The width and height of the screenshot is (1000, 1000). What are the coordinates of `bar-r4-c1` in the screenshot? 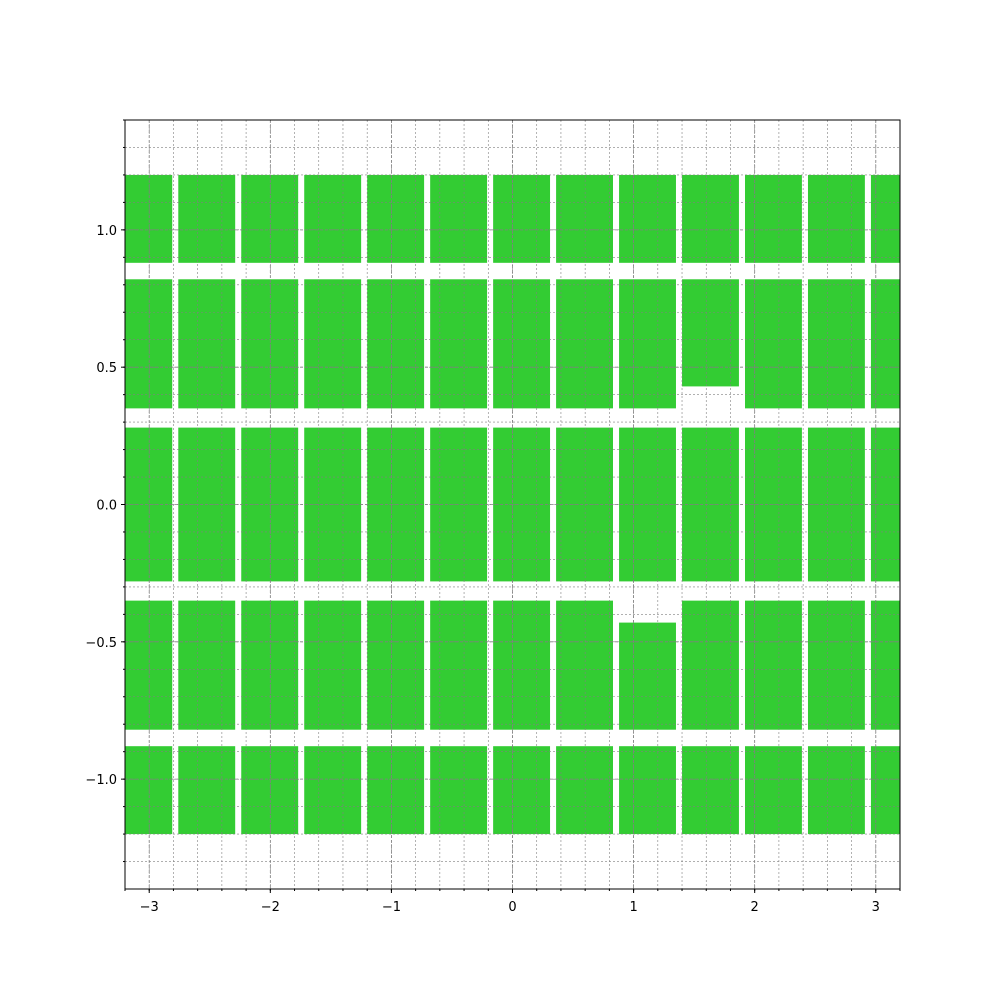 It's located at (207, 790).